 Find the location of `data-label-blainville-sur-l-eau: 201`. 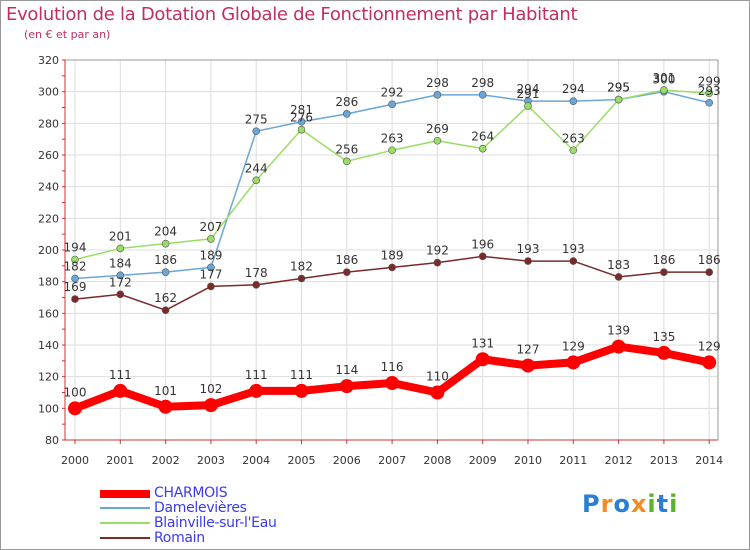

data-label-blainville-sur-l-eau: 201 is located at coordinates (120, 236).